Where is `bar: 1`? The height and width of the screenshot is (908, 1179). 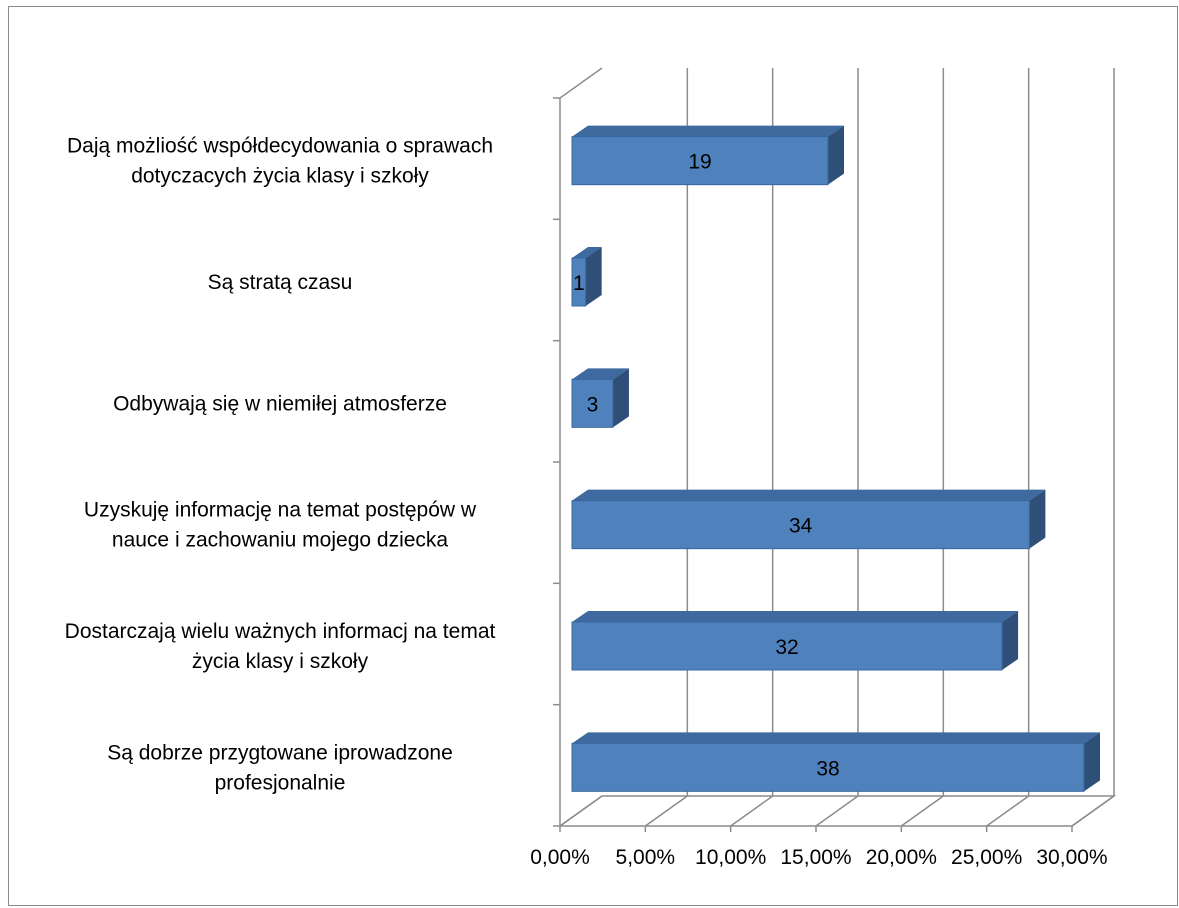
bar: 1 is located at coordinates (586, 277).